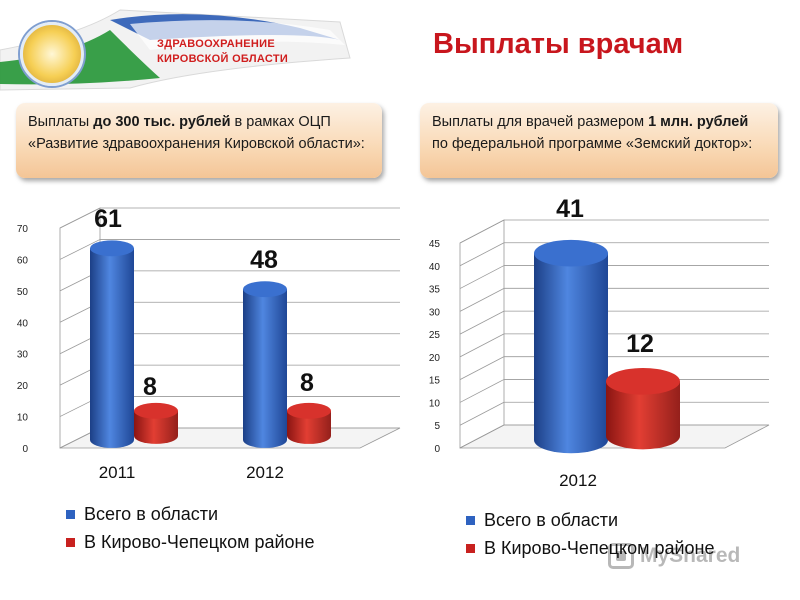 Image resolution: width=800 pixels, height=600 pixels. I want to click on bar-total-2011, so click(112, 344).